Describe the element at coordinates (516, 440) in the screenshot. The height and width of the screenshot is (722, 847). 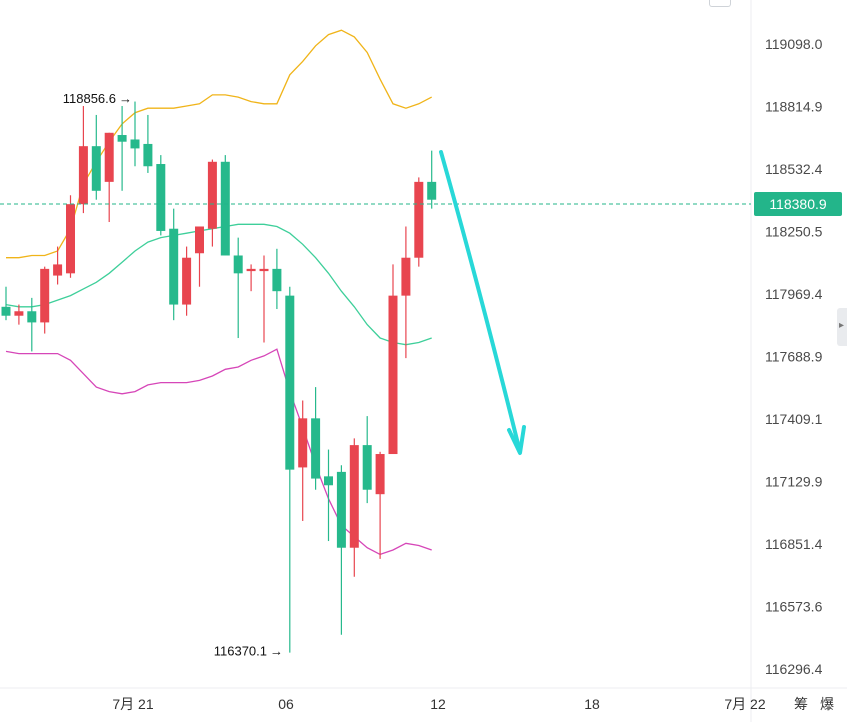
I see `arrow-head` at that location.